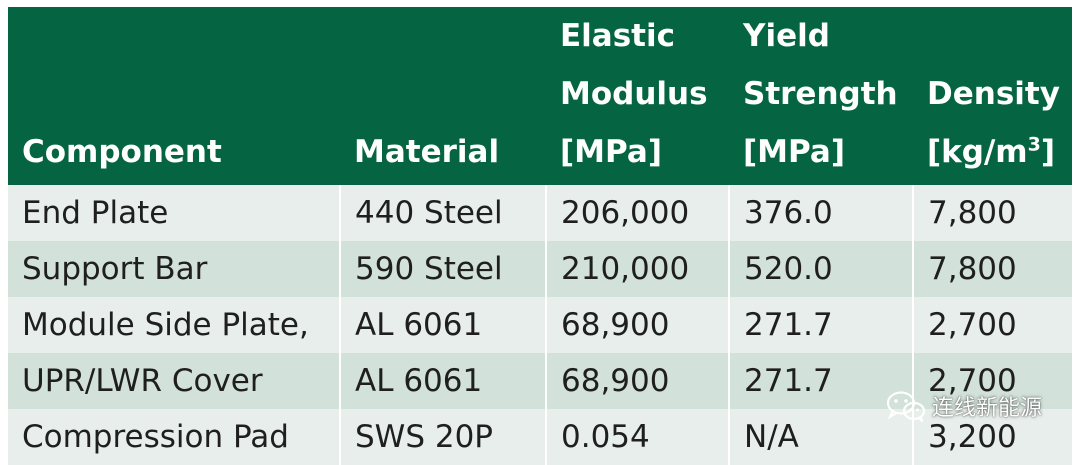 The image size is (1080, 465). I want to click on cell-elastic-modulus: 206,000, so click(638, 213).